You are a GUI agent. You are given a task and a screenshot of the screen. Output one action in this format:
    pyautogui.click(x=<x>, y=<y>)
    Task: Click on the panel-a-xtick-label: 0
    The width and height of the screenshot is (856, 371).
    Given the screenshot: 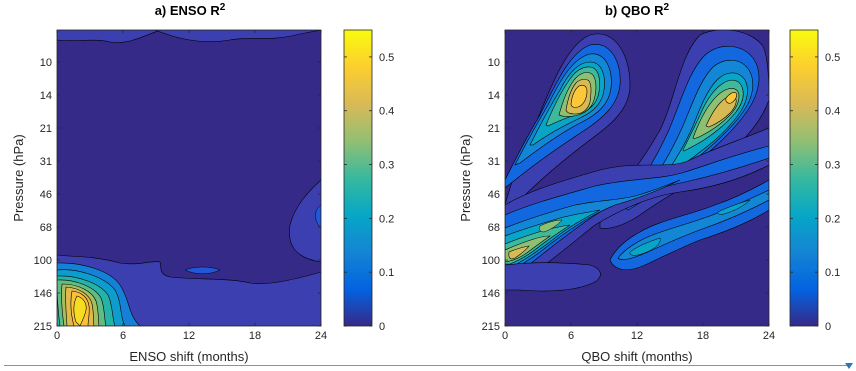 What is the action you would take?
    pyautogui.click(x=57, y=336)
    